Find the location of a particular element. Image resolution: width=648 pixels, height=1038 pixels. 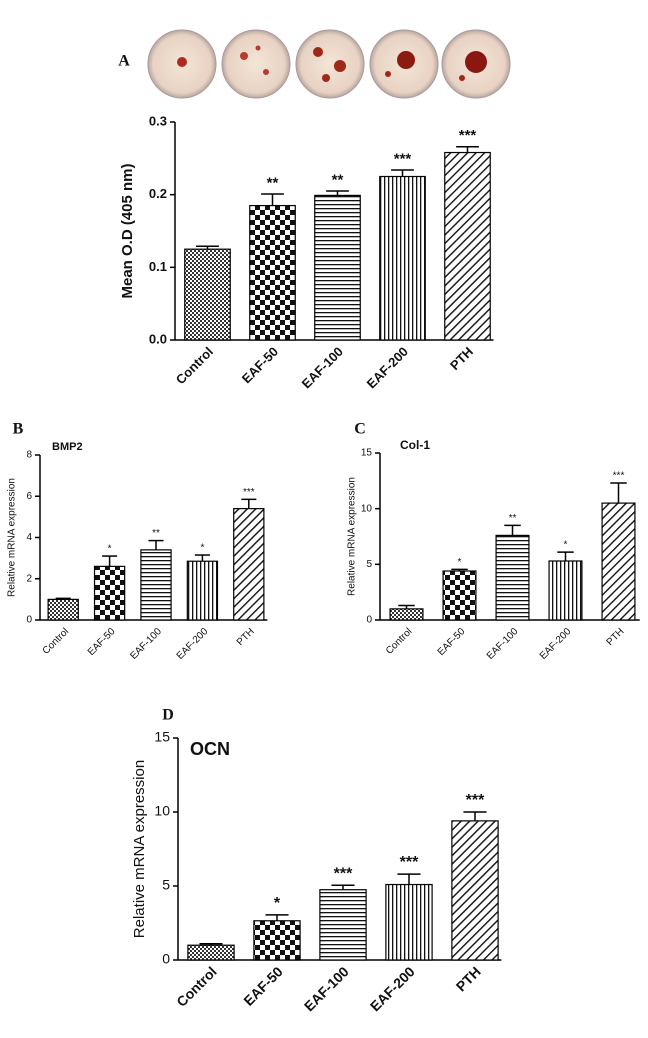

chart-title: OCN is located at coordinates (210, 749).